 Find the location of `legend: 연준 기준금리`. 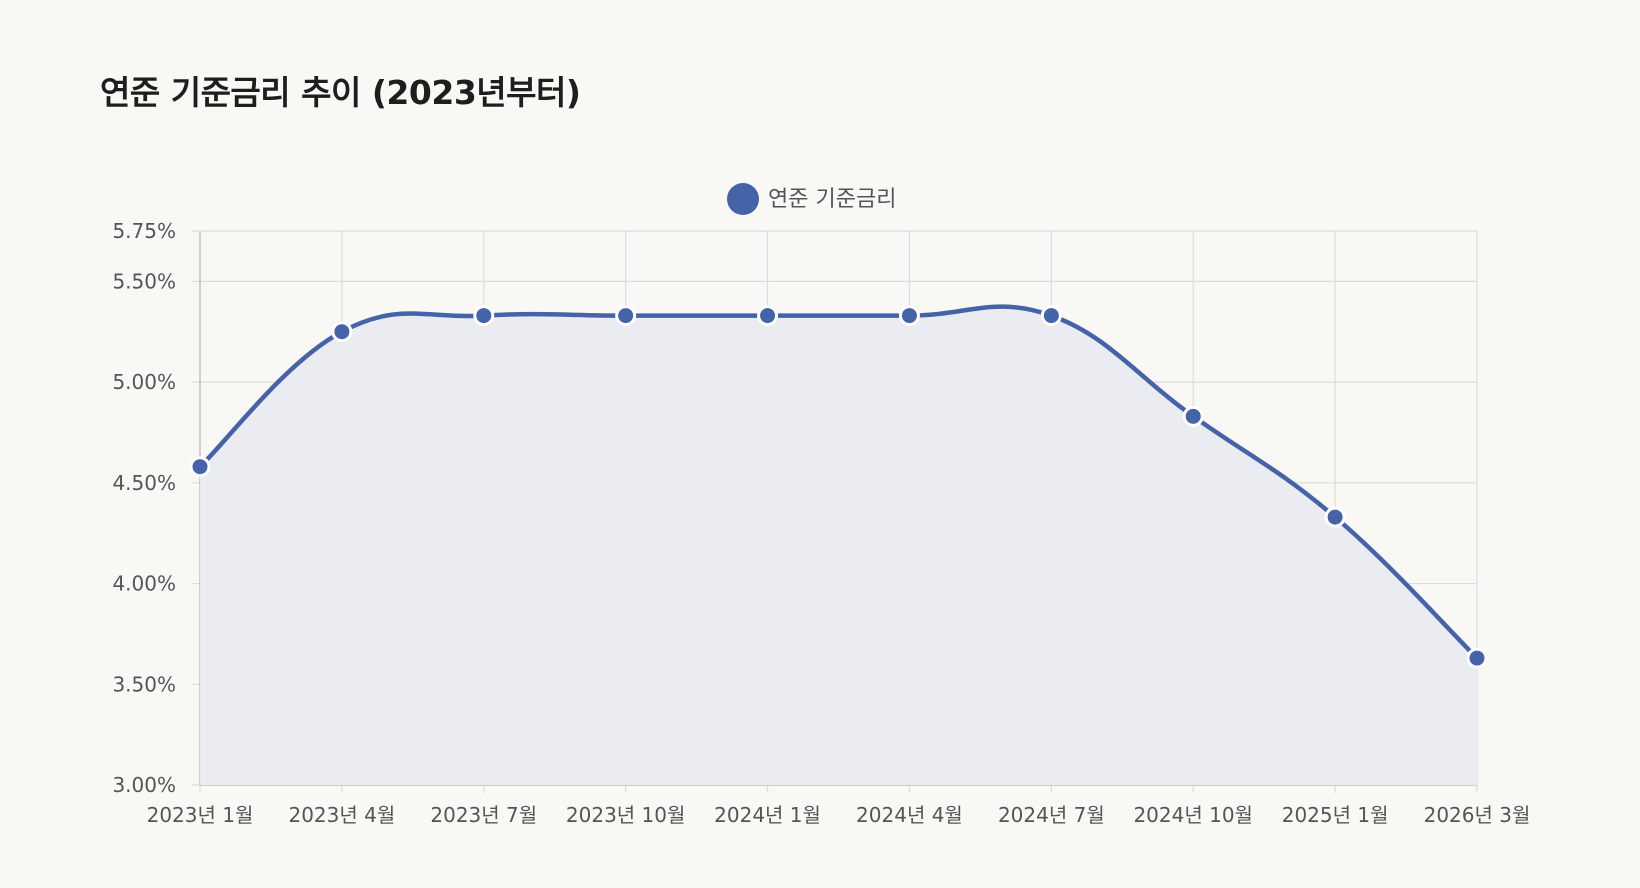

legend: 연준 기준금리 is located at coordinates (811, 199).